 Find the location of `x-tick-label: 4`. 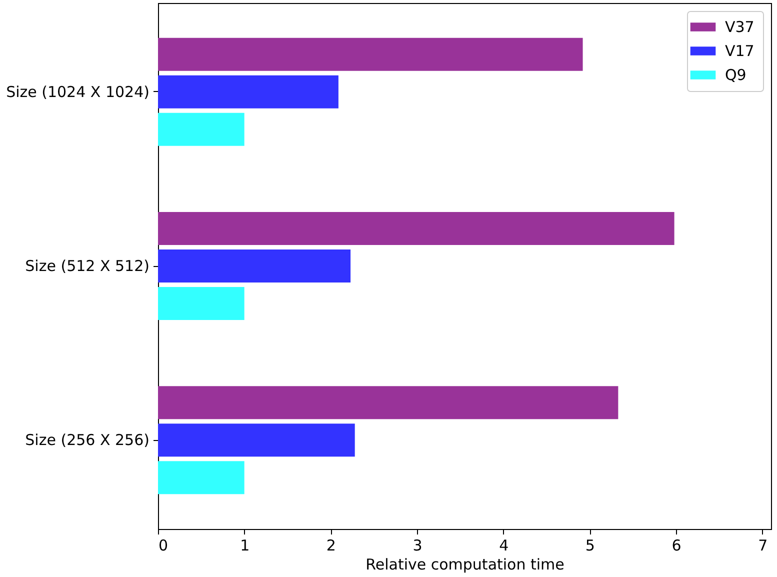

x-tick-label: 4 is located at coordinates (504, 545).